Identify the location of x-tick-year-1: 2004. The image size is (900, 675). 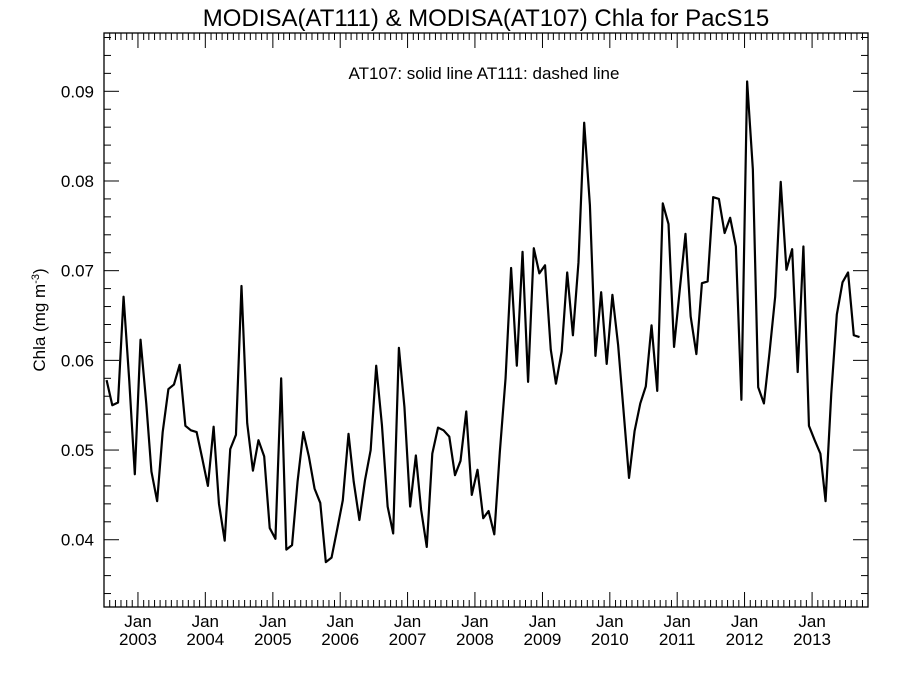
(205, 639).